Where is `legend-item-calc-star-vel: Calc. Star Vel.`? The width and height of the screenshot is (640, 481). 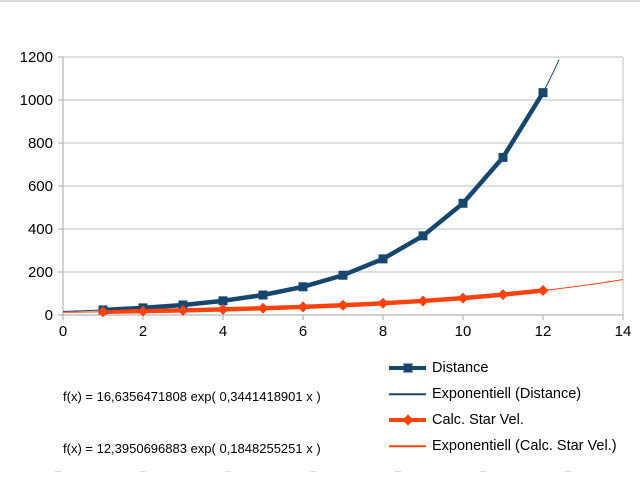 legend-item-calc-star-vel: Calc. Star Vel. is located at coordinates (503, 420).